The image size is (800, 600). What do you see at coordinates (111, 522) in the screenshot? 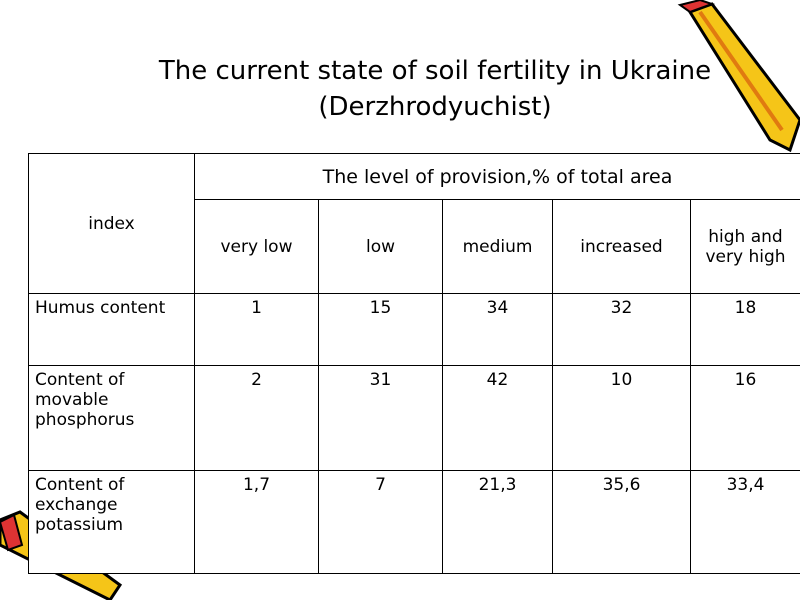
I see `row-label: Content of exchange potassium` at bounding box center [111, 522].